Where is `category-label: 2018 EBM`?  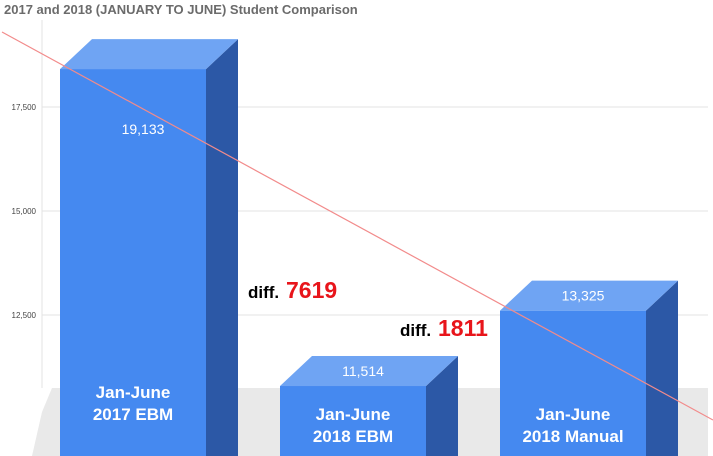
category-label: 2018 EBM is located at coordinates (353, 436).